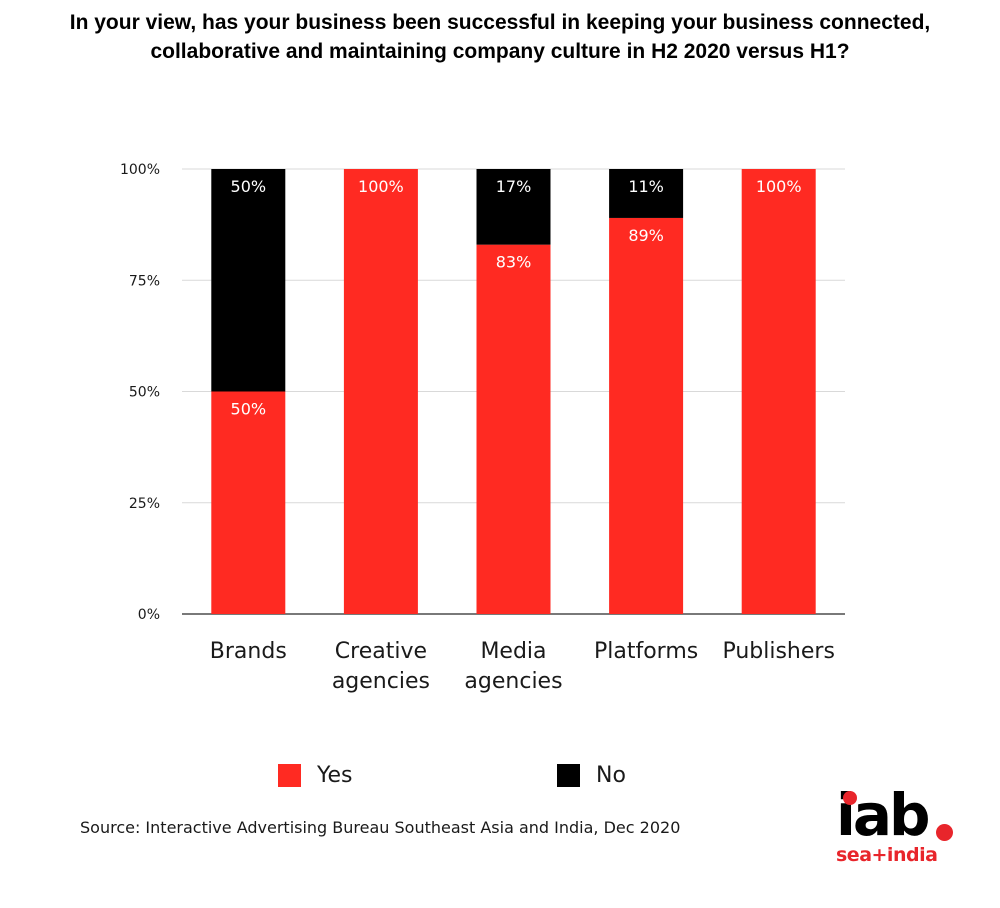  What do you see at coordinates (315, 775) in the screenshot?
I see `legend-item-yes: Yes` at bounding box center [315, 775].